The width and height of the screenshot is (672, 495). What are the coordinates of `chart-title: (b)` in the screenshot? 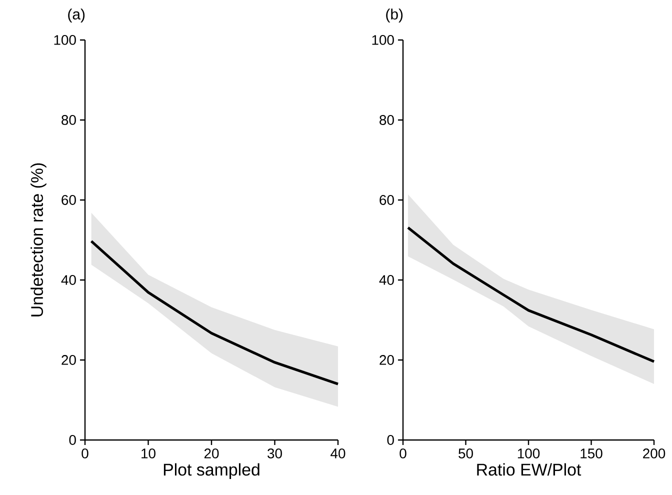 It's located at (394, 15).